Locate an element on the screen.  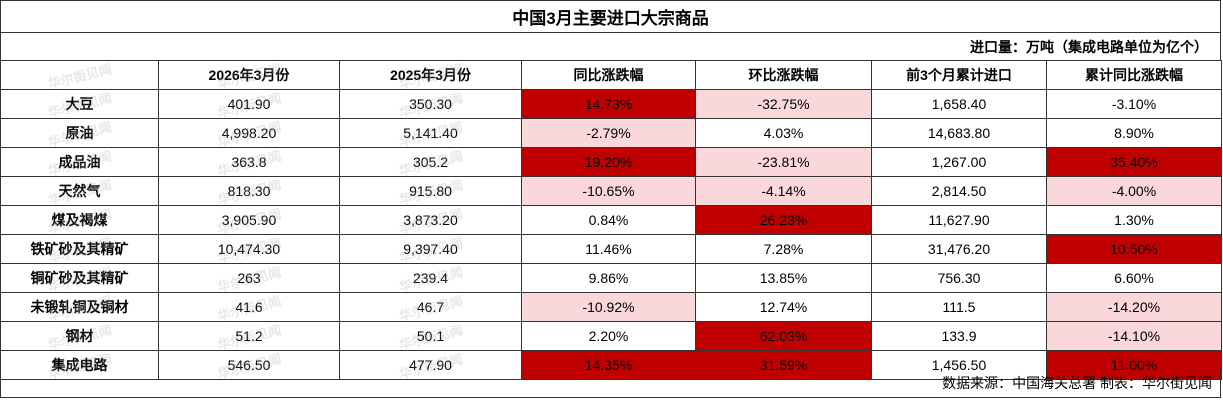
mom-change-cell: 4.03% is located at coordinates (783, 133).